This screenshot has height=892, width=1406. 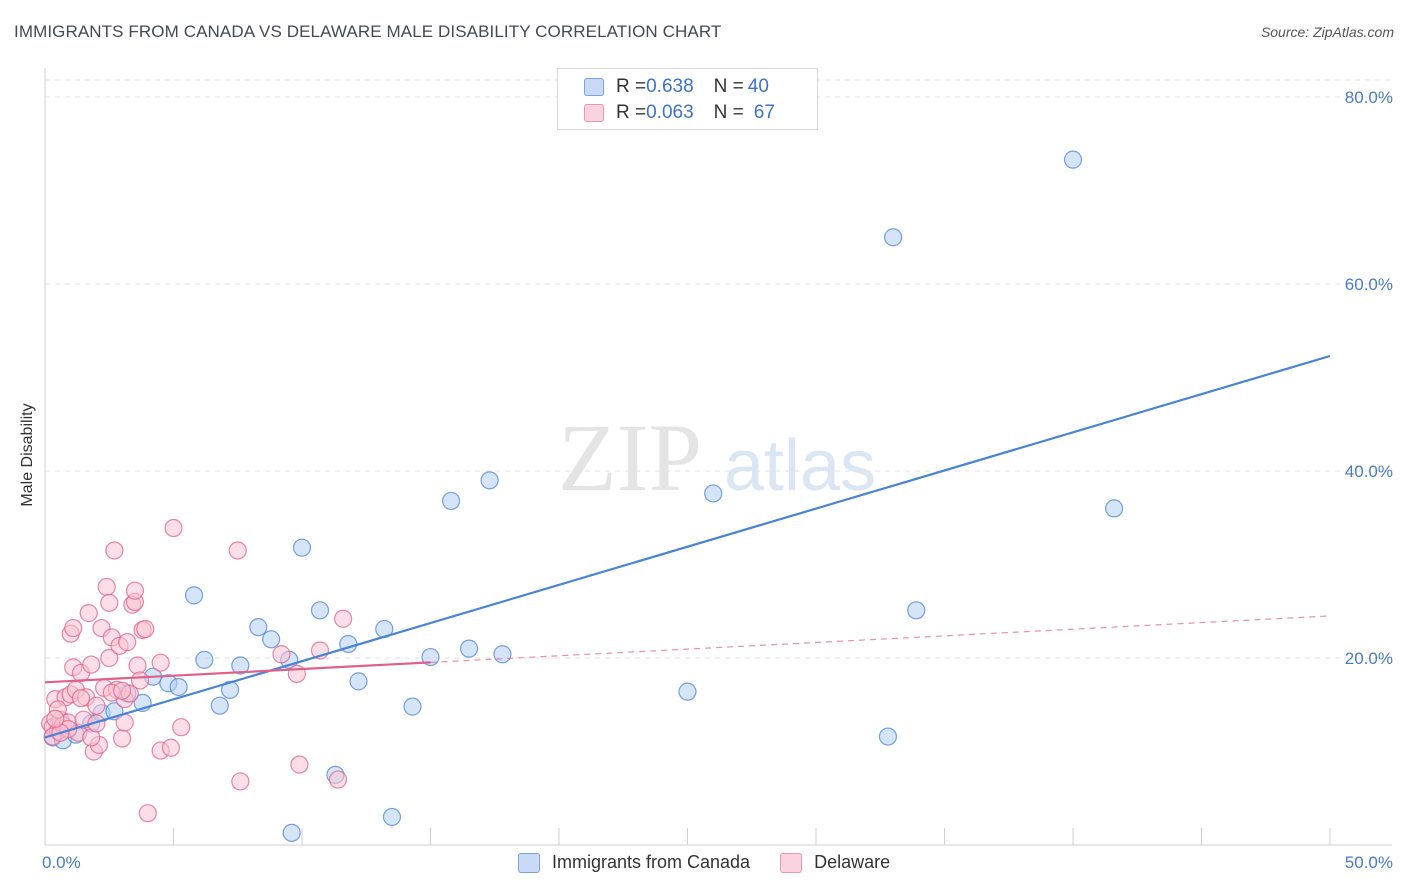 What do you see at coordinates (728, 86) in the screenshot?
I see `n-key-canada: N =` at bounding box center [728, 86].